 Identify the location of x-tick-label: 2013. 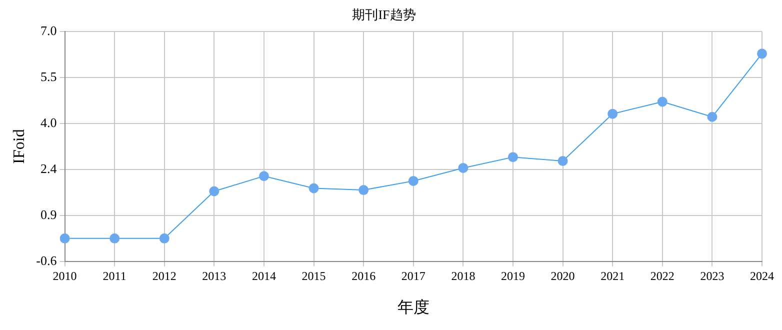
(214, 275).